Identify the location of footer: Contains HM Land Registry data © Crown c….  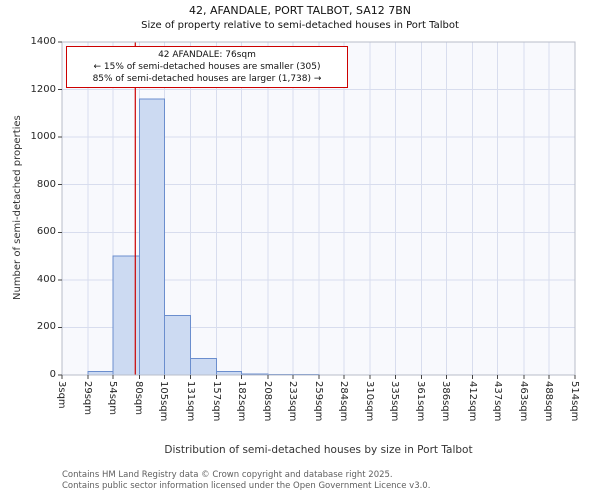
(246, 481).